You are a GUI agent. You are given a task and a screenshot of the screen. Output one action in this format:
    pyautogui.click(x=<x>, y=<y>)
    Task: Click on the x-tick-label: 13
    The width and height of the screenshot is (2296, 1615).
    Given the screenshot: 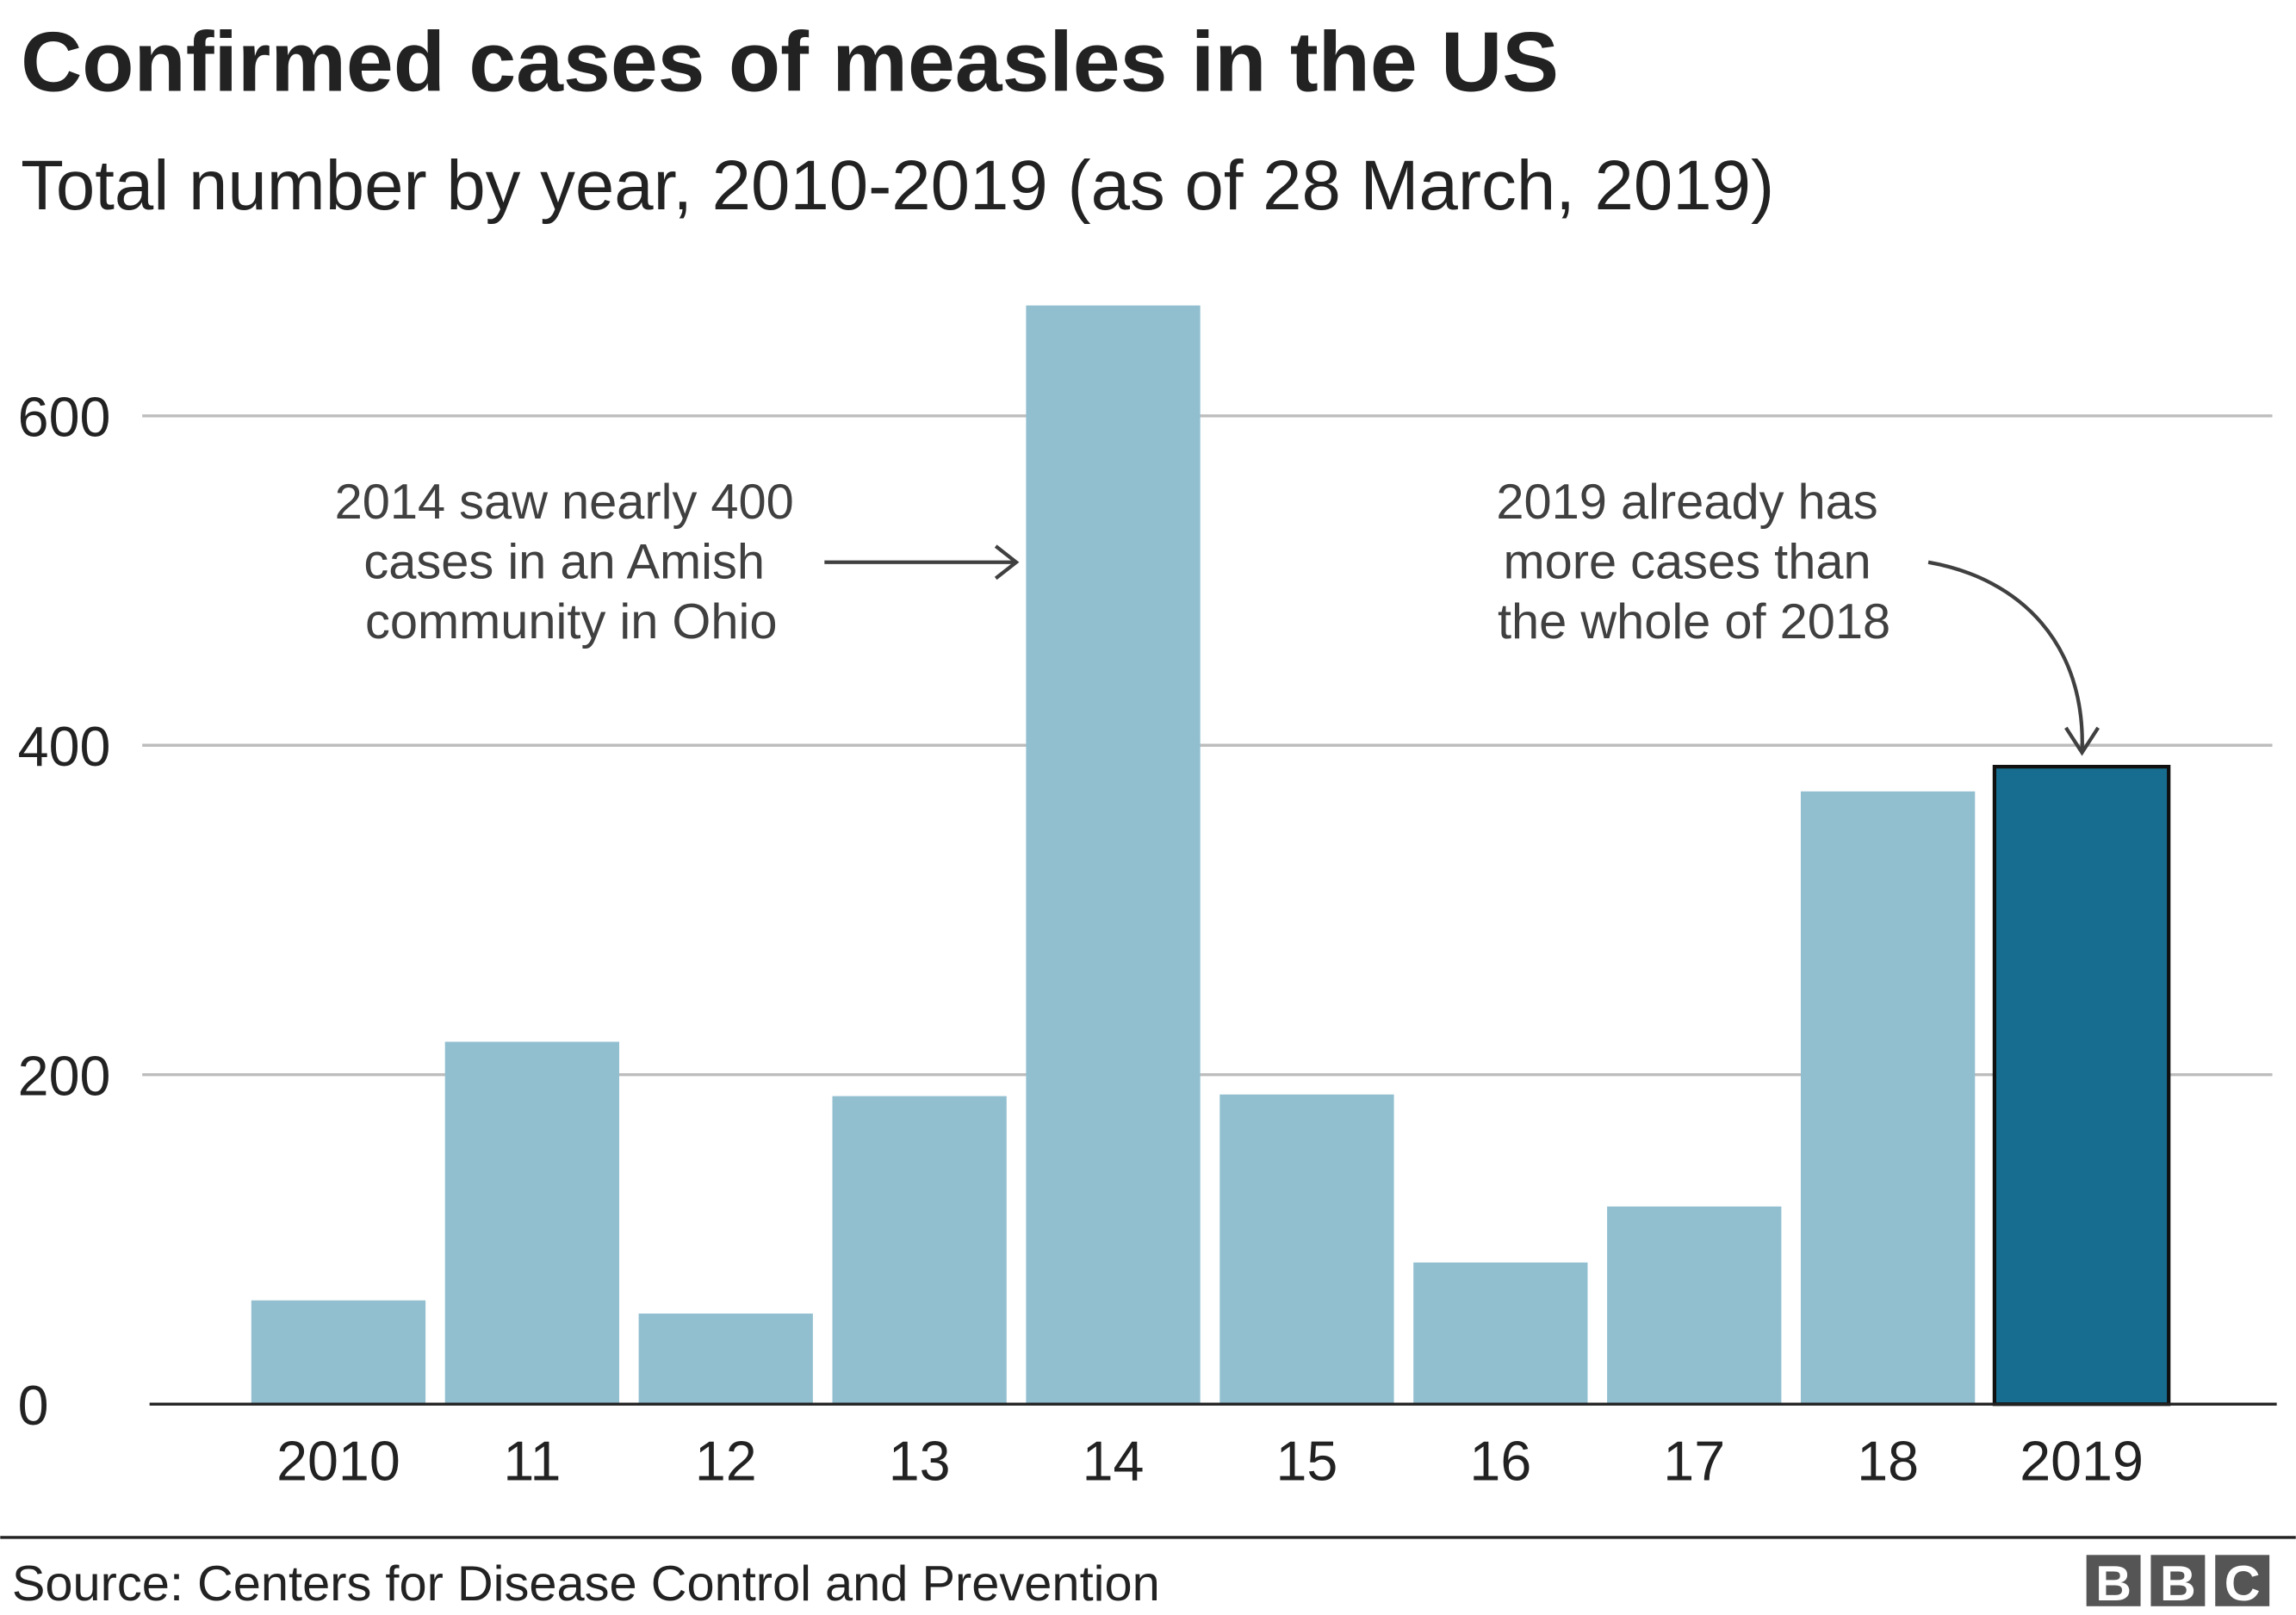 What is the action you would take?
    pyautogui.click(x=920, y=1462)
    